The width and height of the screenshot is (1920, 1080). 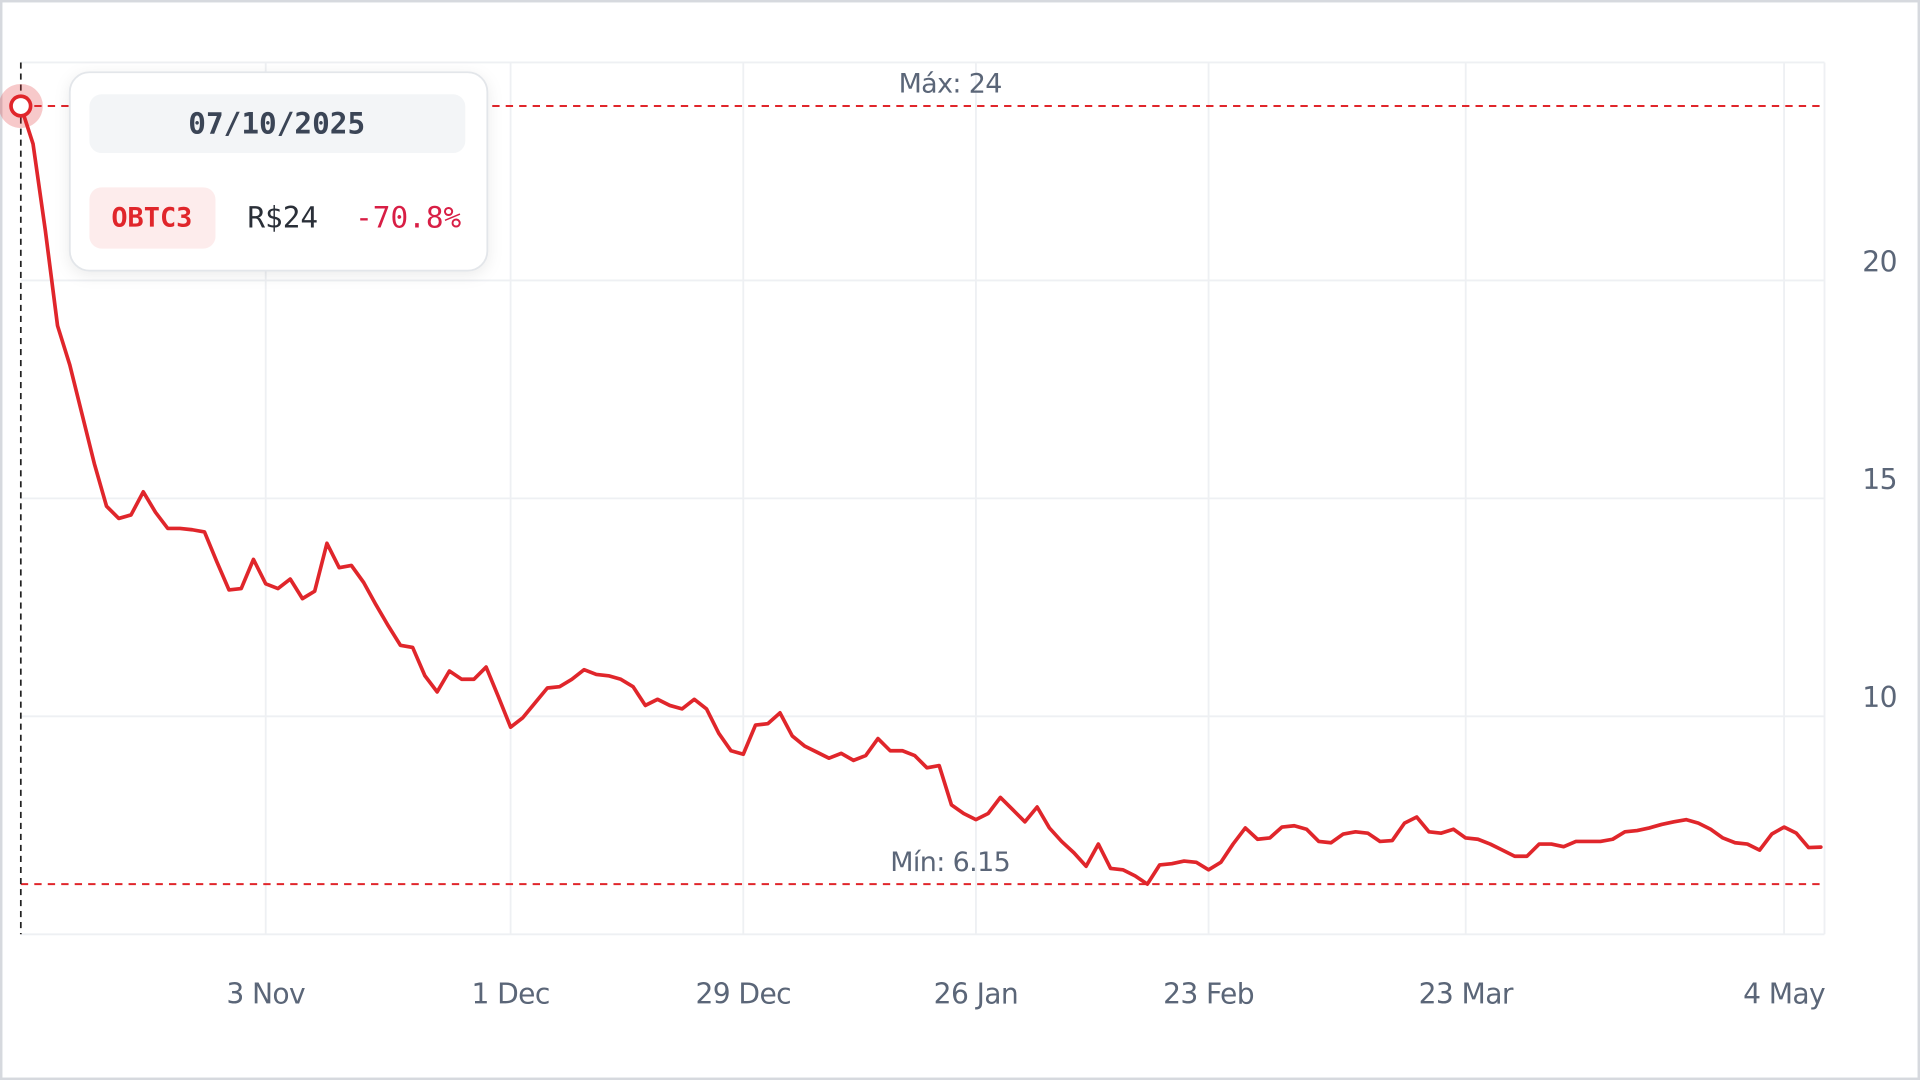 I want to click on tooltip-date: 07/10/2025, so click(x=276, y=123).